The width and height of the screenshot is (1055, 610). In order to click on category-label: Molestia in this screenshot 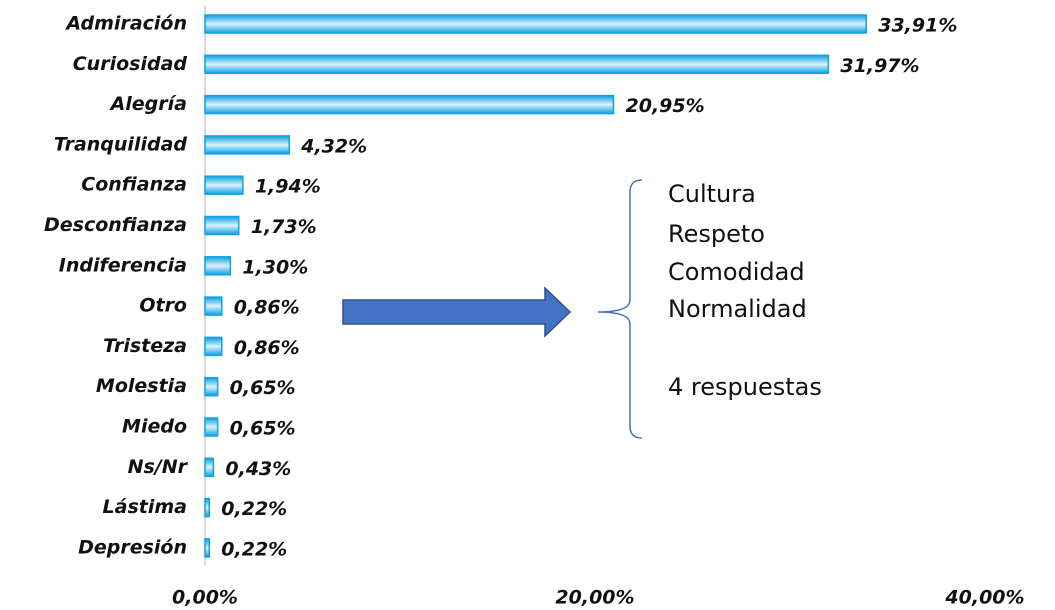, I will do `click(141, 386)`.